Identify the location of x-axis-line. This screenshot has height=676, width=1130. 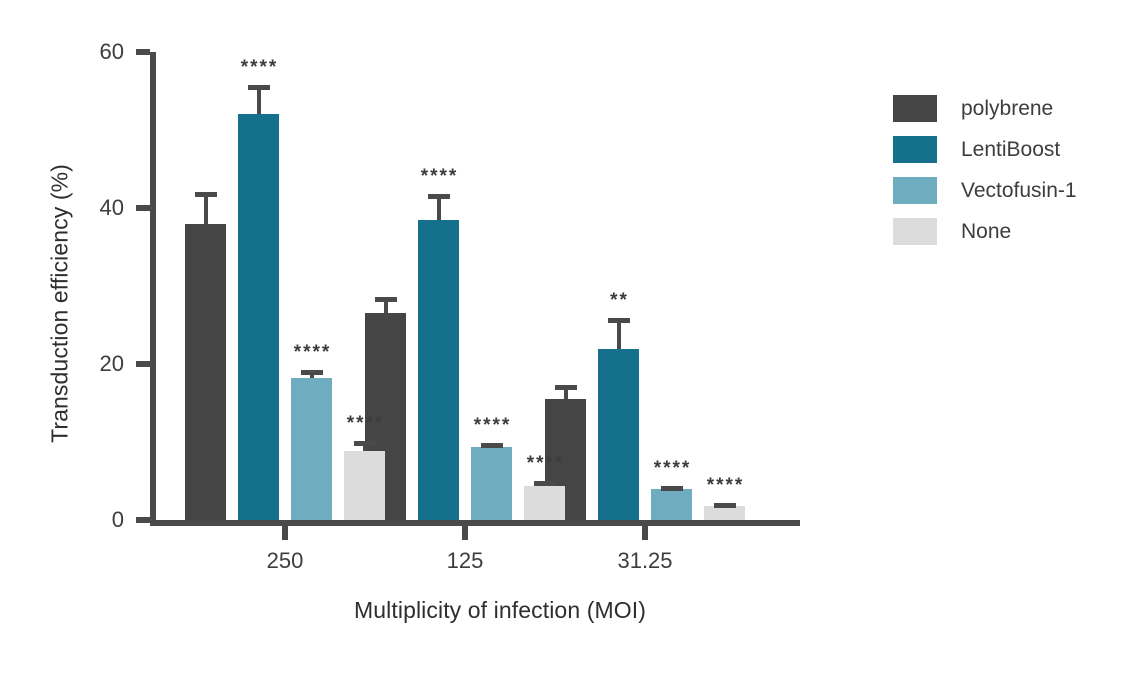
(475, 523).